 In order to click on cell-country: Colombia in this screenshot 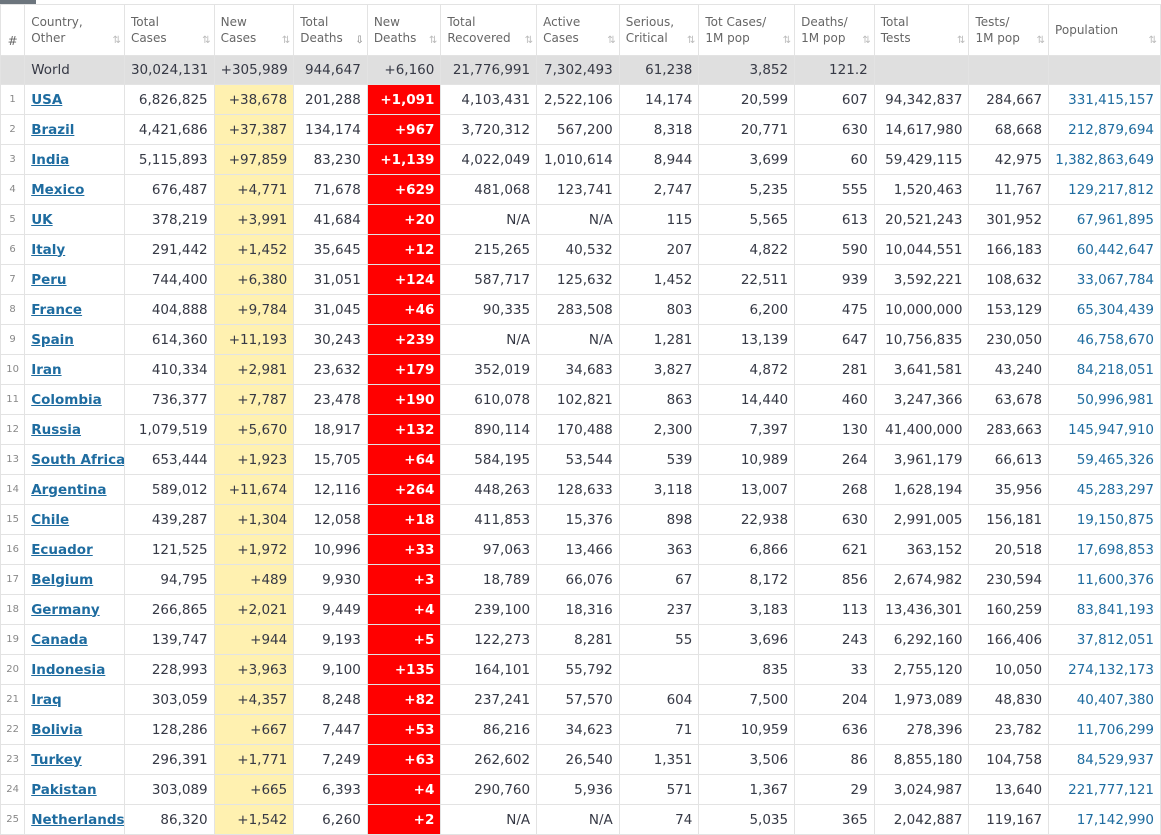, I will do `click(74, 399)`.